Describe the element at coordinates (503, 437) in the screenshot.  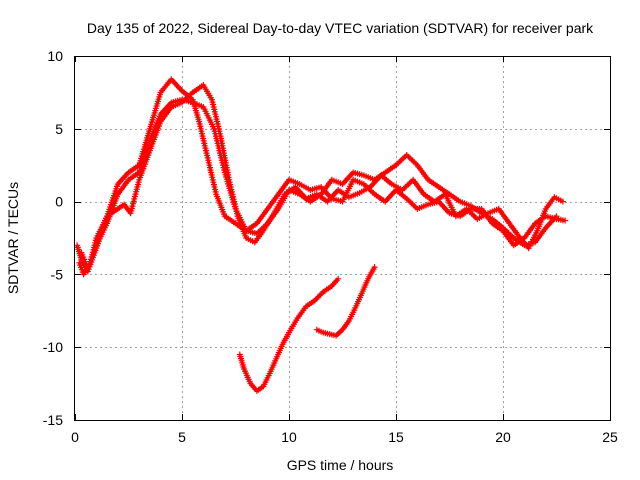
I see `x-tick-label: 20` at that location.